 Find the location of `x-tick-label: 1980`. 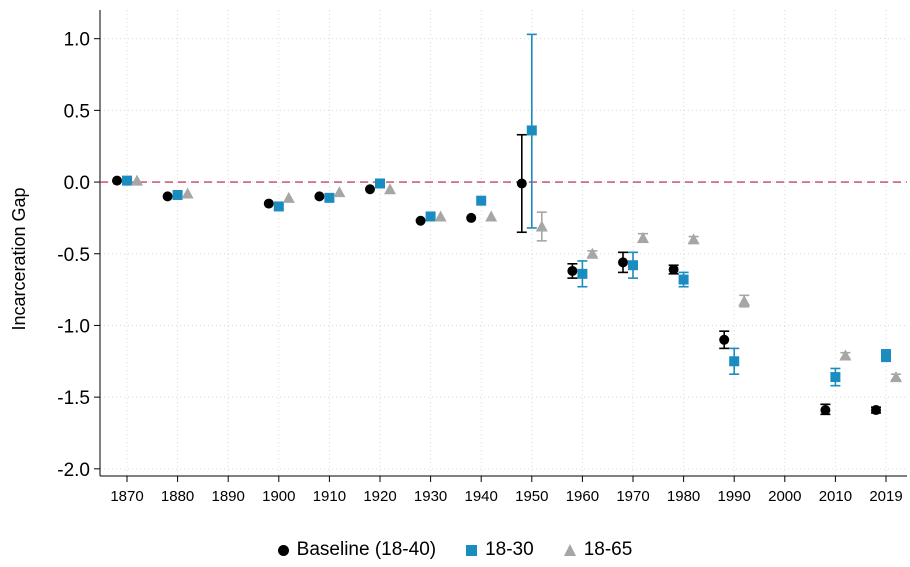

x-tick-label: 1980 is located at coordinates (683, 496).